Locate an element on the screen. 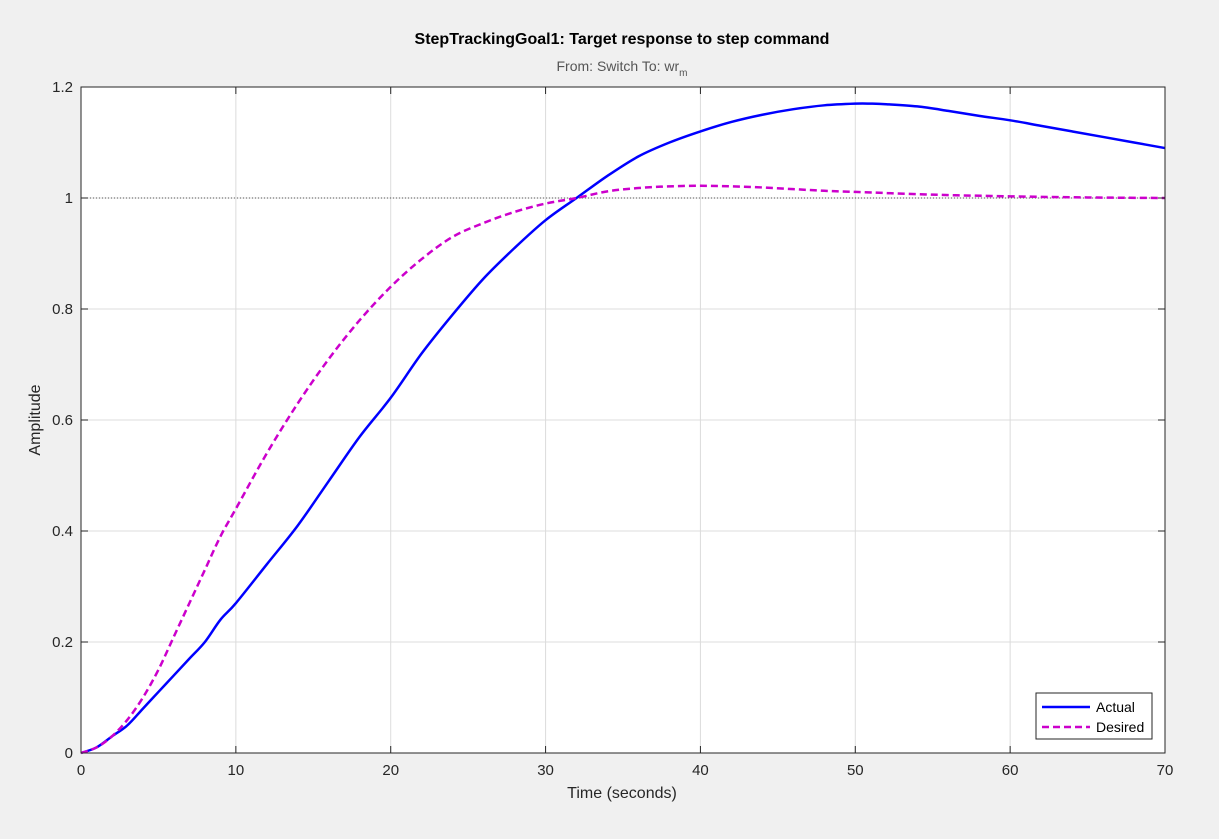 This screenshot has width=1219, height=839. chart-subtitle: From: Switch To: wrm is located at coordinates (622, 68).